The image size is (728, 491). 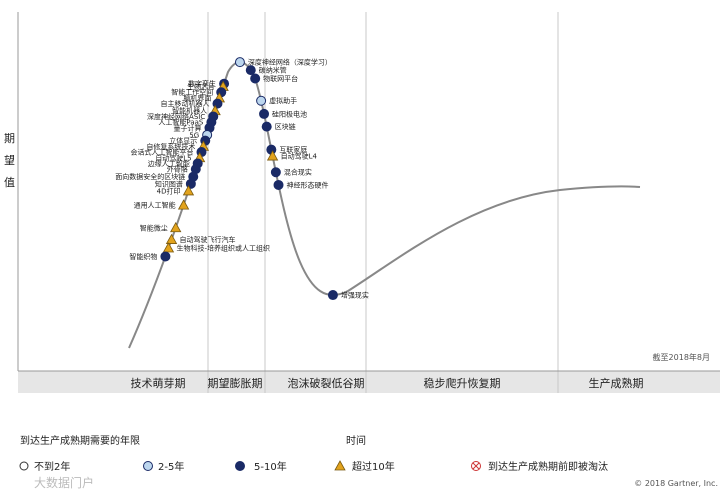 I want to click on tech-label-21: 自动驾驶飞行汽车, so click(x=208, y=239).